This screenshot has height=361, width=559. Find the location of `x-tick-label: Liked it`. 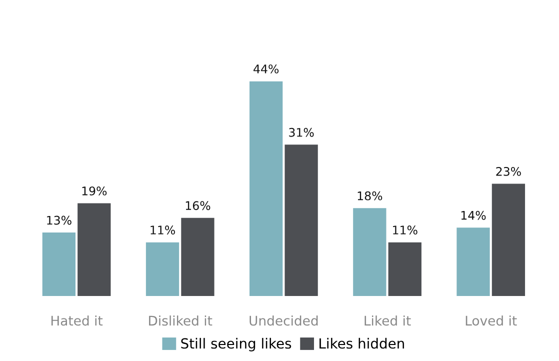

x-tick-label: Liked it is located at coordinates (387, 320).